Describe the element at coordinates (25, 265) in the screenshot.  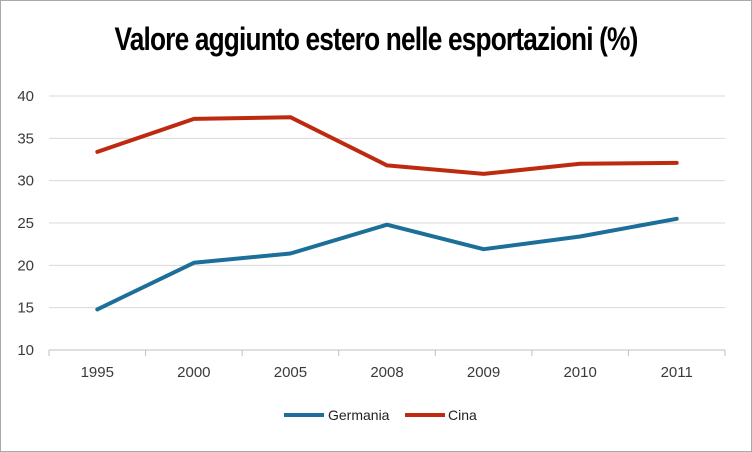
I see `y-tick-label: 20` at that location.